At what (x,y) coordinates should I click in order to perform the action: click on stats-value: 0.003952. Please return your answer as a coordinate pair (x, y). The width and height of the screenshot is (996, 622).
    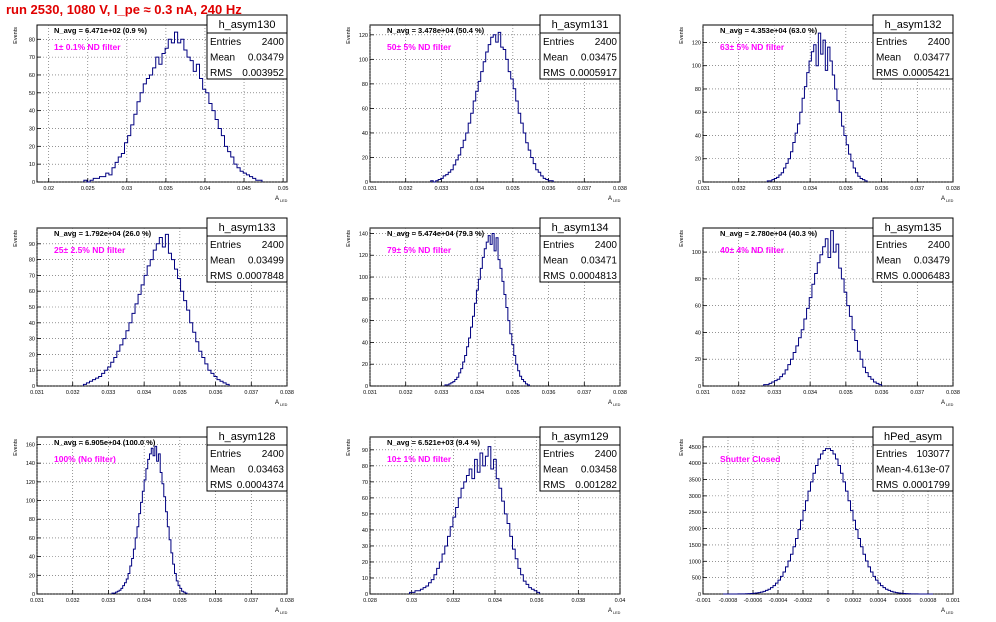
    Looking at the image, I should click on (263, 73).